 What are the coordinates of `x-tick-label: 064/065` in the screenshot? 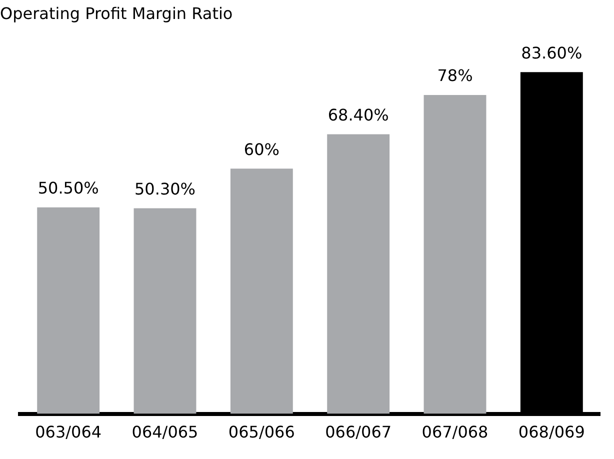 It's located at (165, 432).